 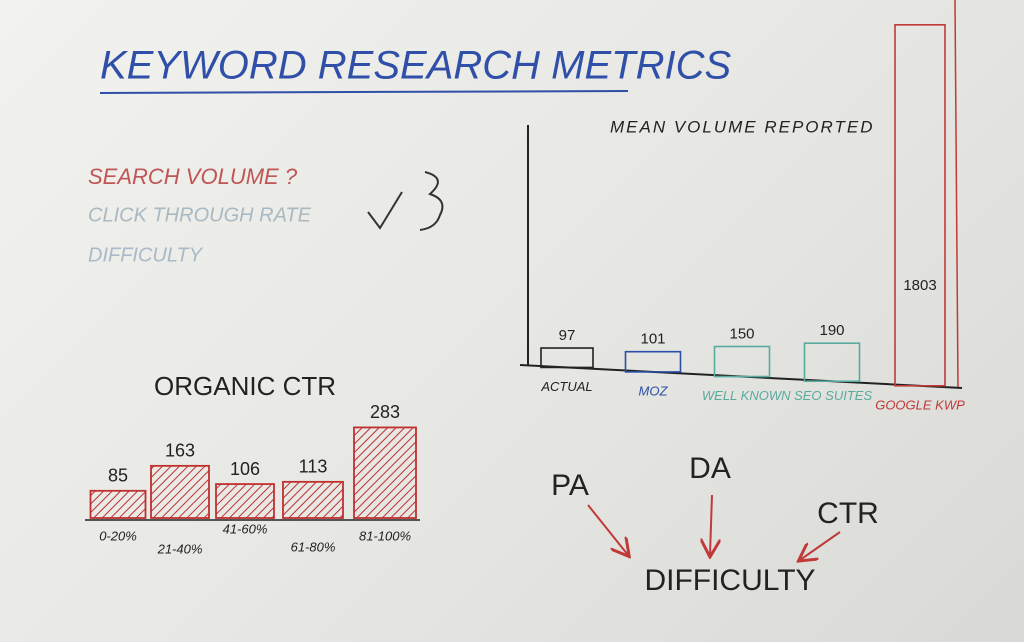 I want to click on value-label: 150, so click(x=741, y=333).